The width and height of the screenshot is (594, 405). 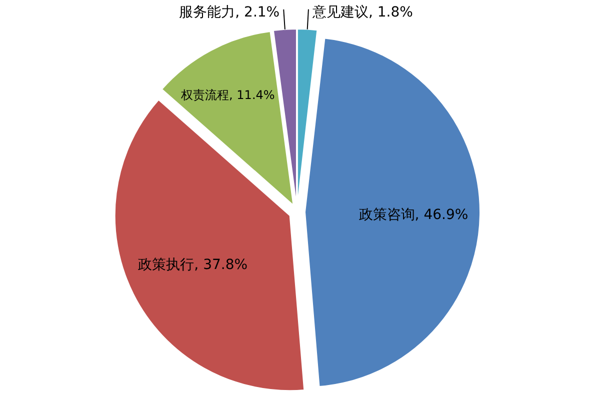 I want to click on slice-label: 意见建议, 1.8%, so click(x=362, y=12).